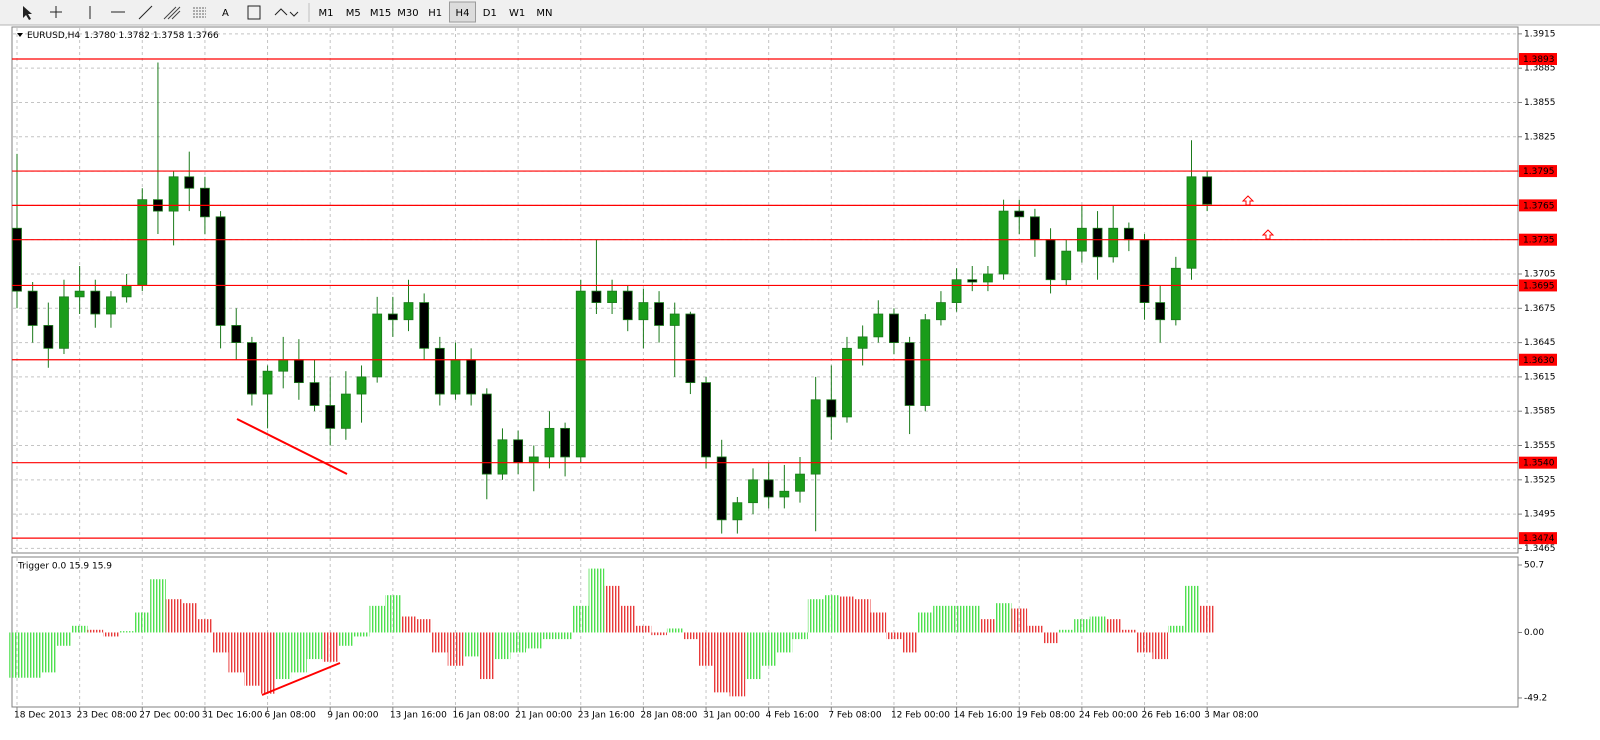 Image resolution: width=1600 pixels, height=740 pixels. I want to click on y-tick-label: 1.3585, so click(1540, 412).